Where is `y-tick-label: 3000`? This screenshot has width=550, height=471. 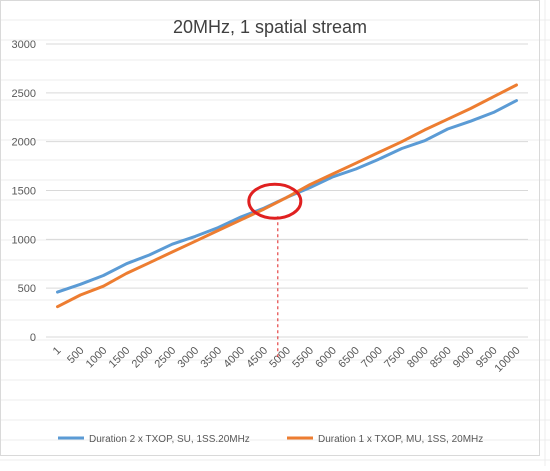 y-tick-label: 3000 is located at coordinates (24, 45).